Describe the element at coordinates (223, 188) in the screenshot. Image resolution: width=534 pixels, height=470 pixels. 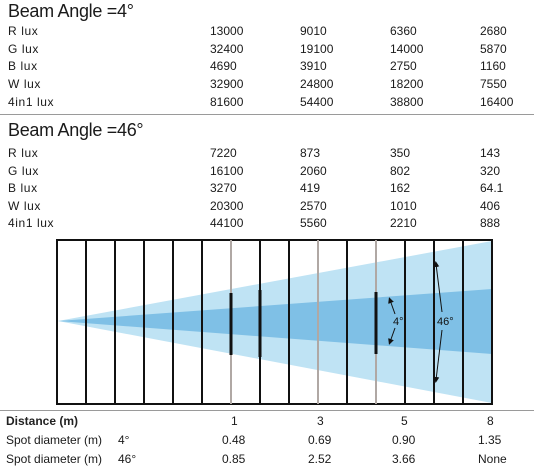
I see `cell: 3270` at that location.